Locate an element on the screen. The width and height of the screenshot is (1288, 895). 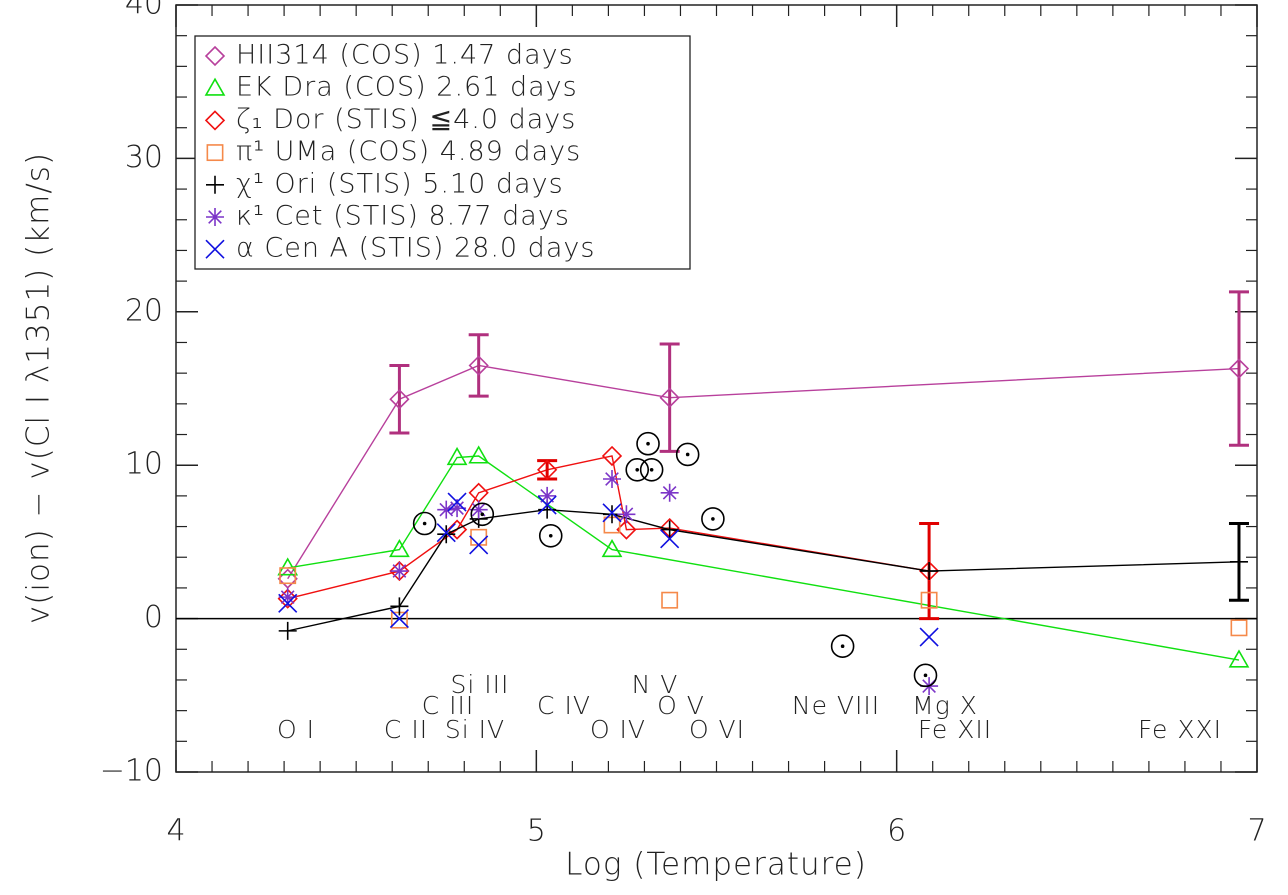
ion-label: Fe XXI is located at coordinates (1180, 729).